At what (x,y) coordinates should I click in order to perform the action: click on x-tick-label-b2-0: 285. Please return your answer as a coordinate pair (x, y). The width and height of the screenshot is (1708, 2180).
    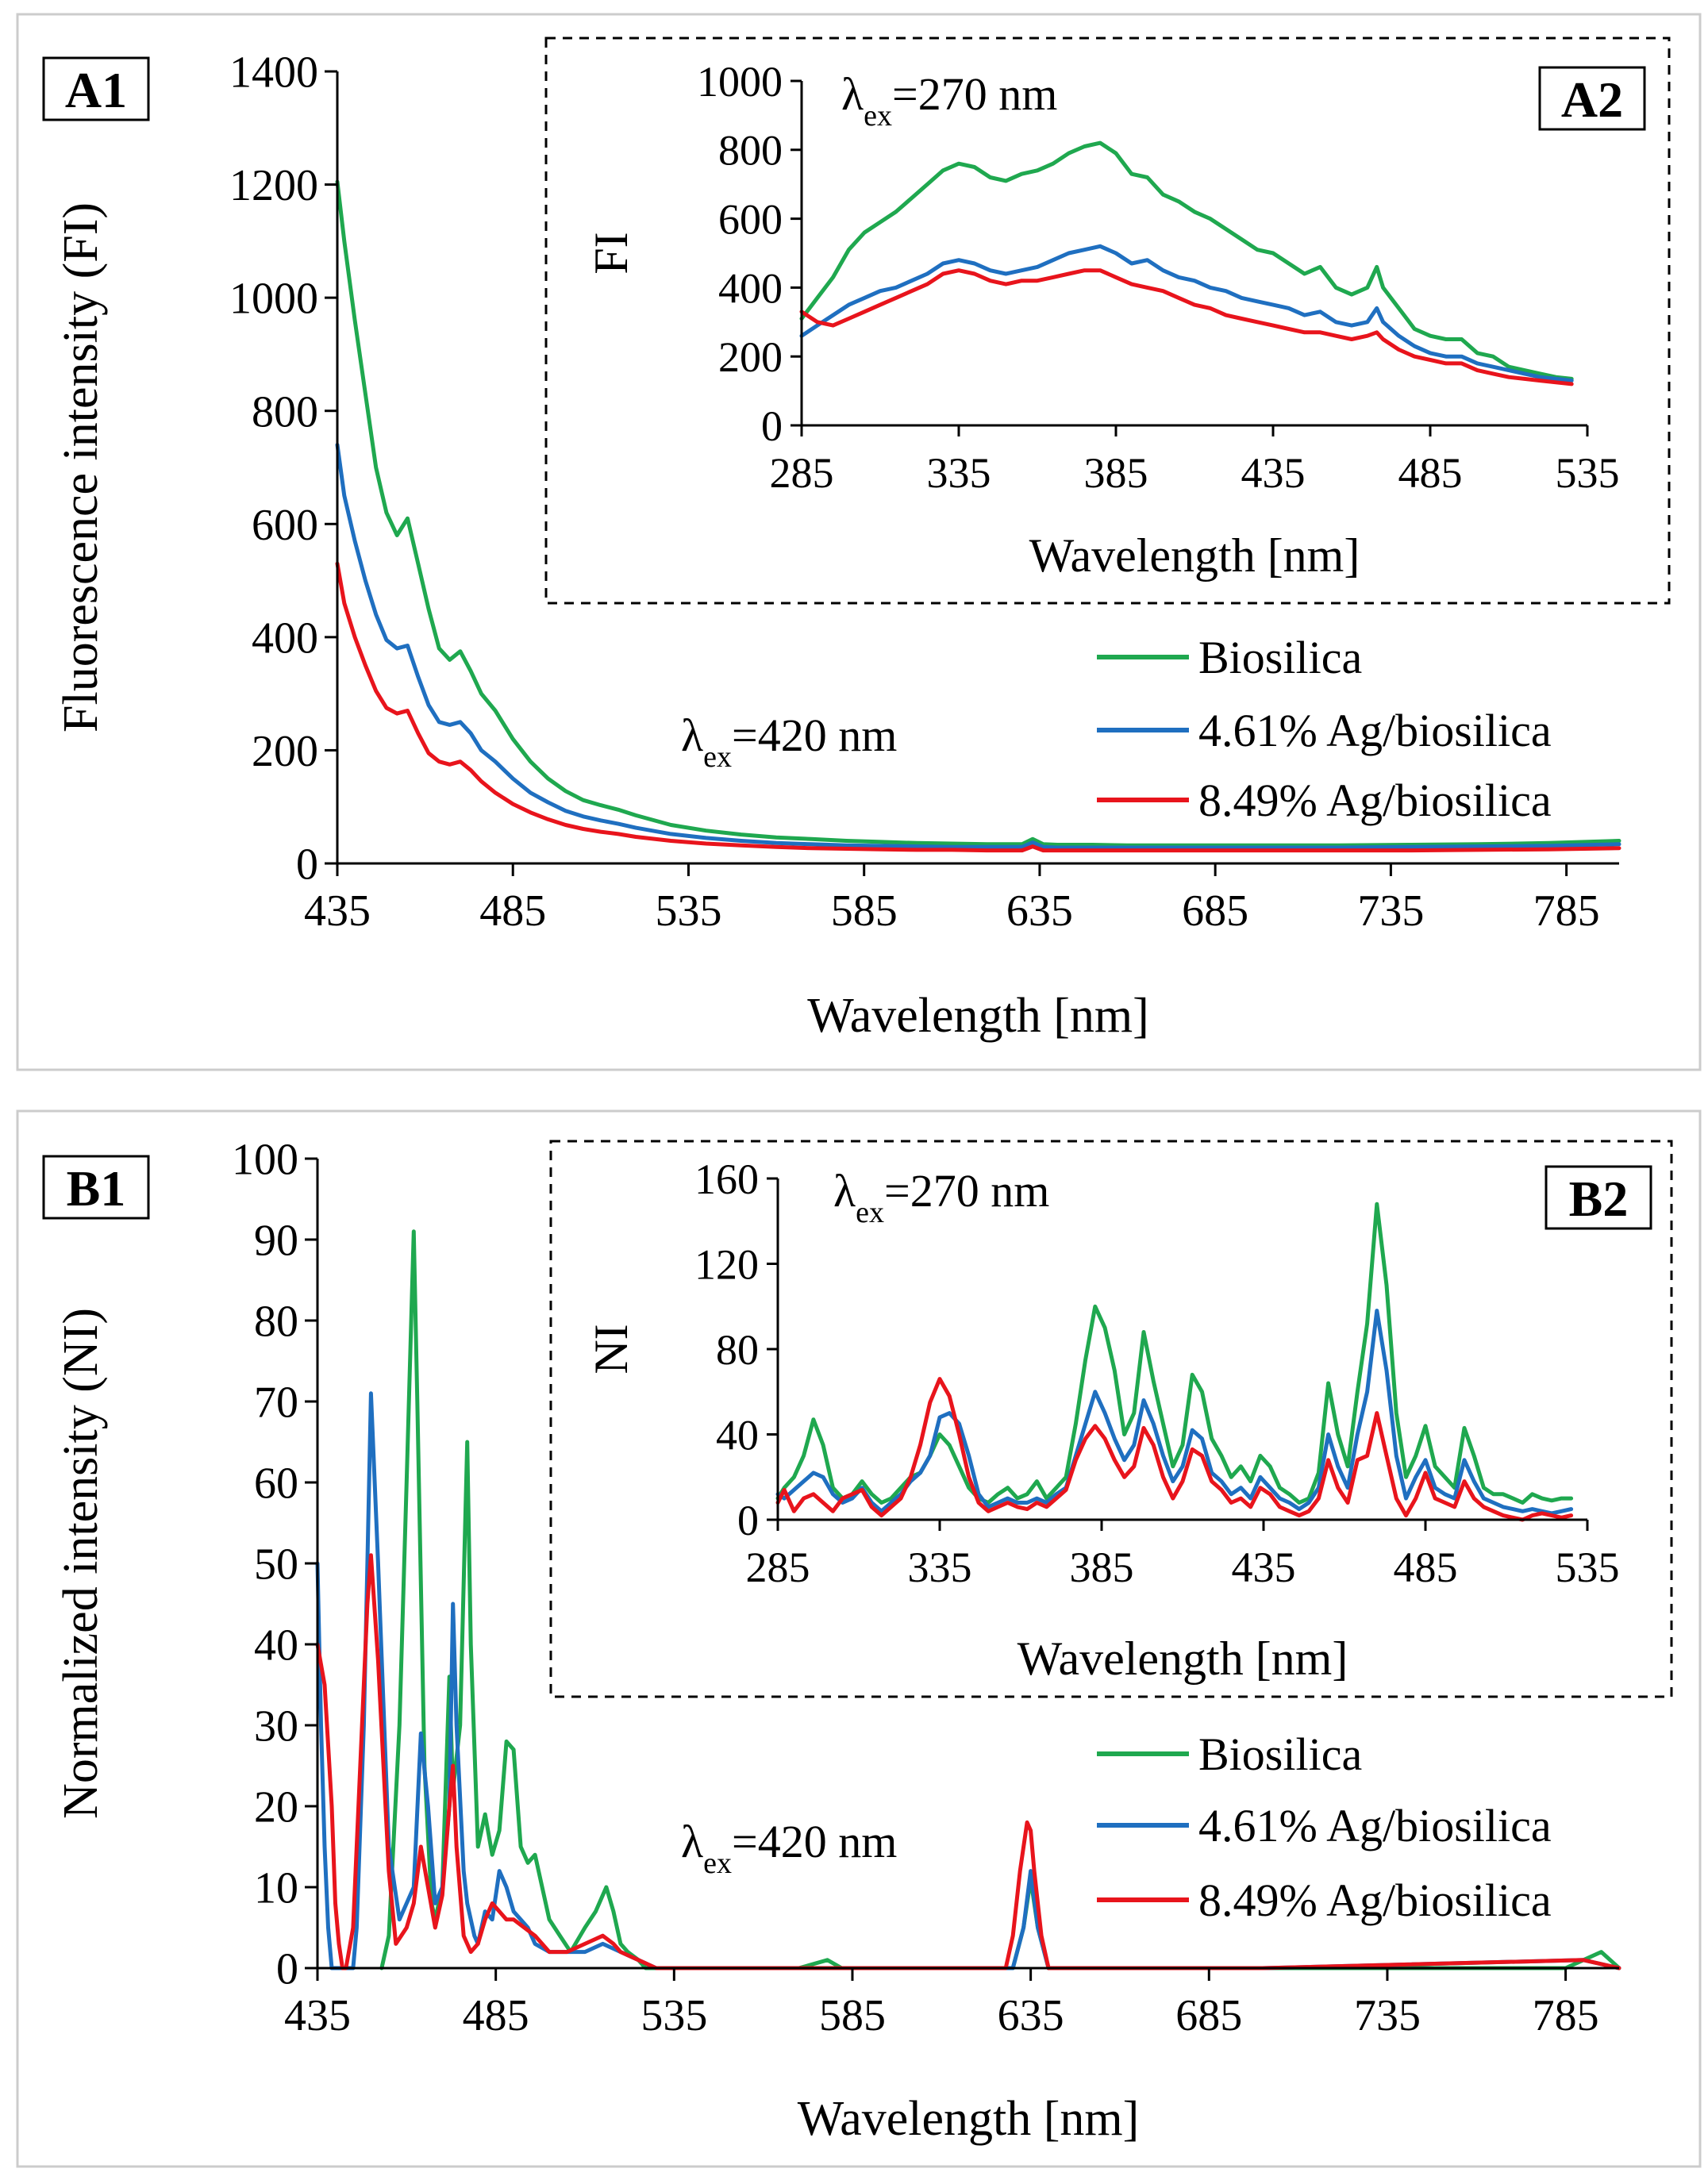
    Looking at the image, I should click on (778, 1567).